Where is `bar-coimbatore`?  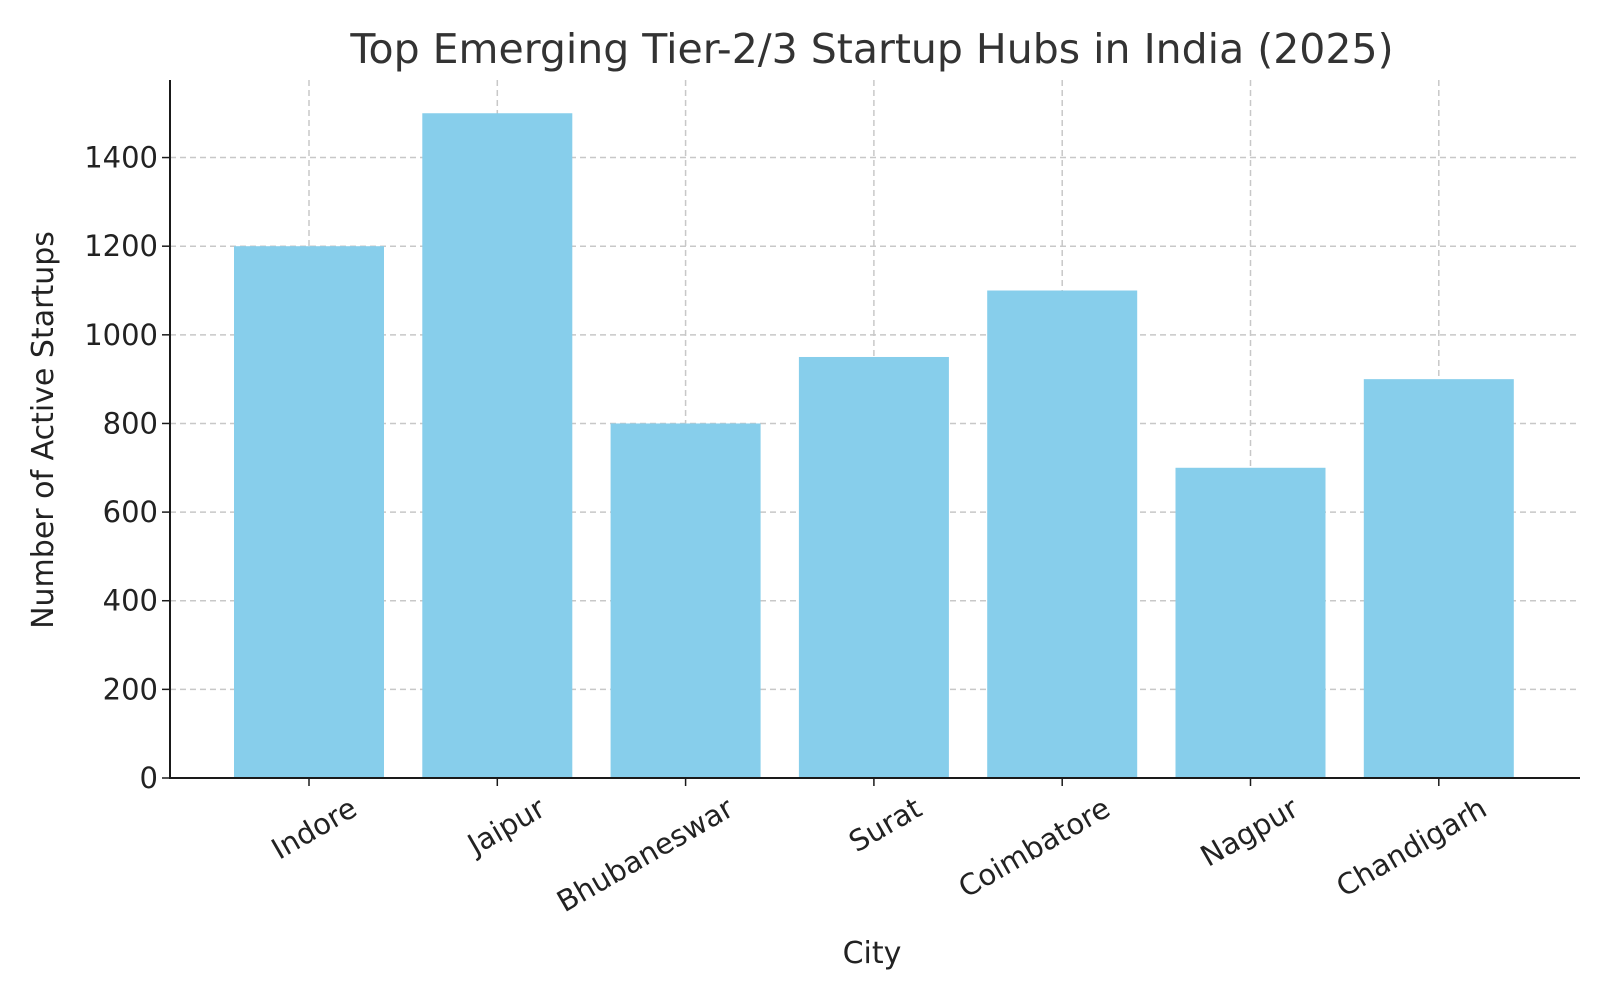
bar-coimbatore is located at coordinates (1062, 534).